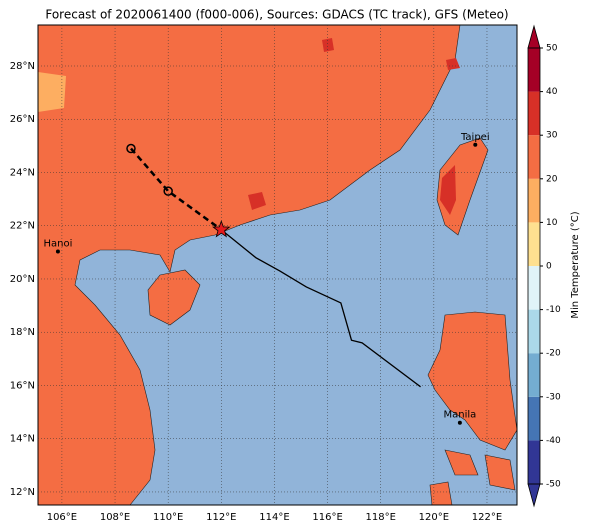  Describe the element at coordinates (22, 172) in the screenshot. I see `y-tick-label: 24°N` at that location.